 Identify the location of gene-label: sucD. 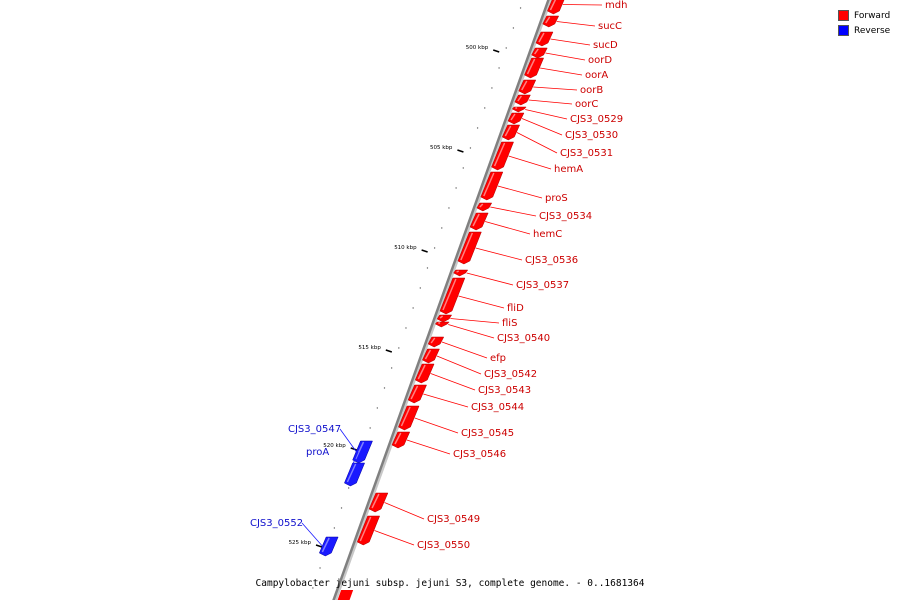
(605, 45).